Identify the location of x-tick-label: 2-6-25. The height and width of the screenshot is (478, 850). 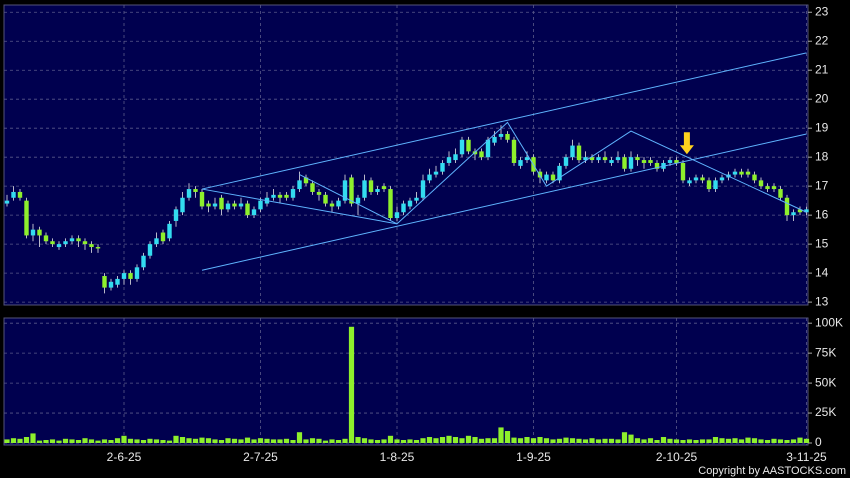
(124, 457).